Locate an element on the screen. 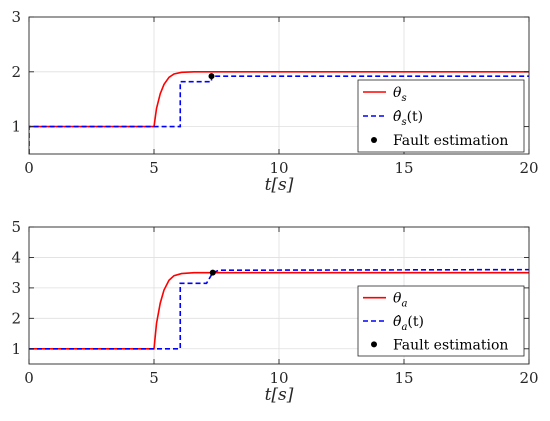  legend-item: θa is located at coordinates (385, 300).